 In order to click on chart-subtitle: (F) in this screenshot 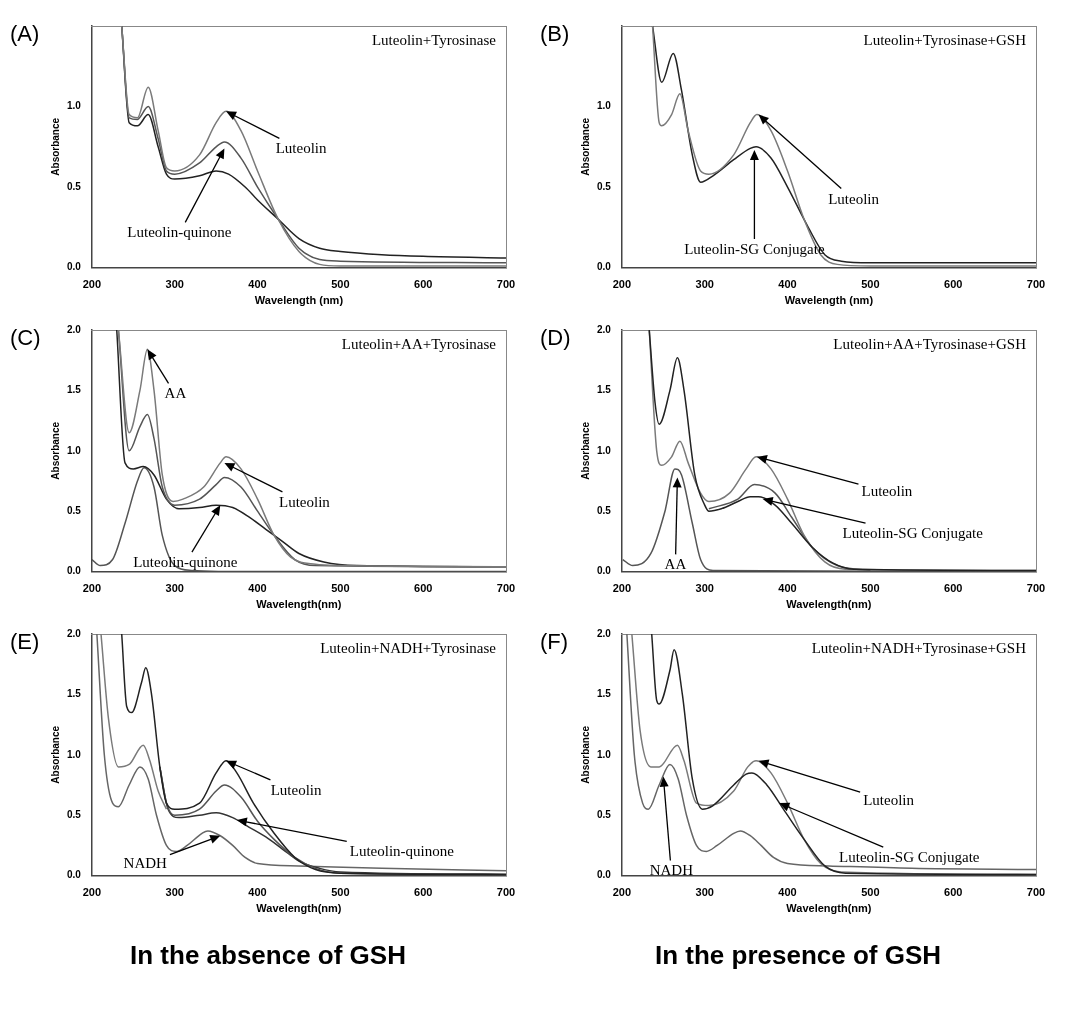, I will do `click(554, 642)`.